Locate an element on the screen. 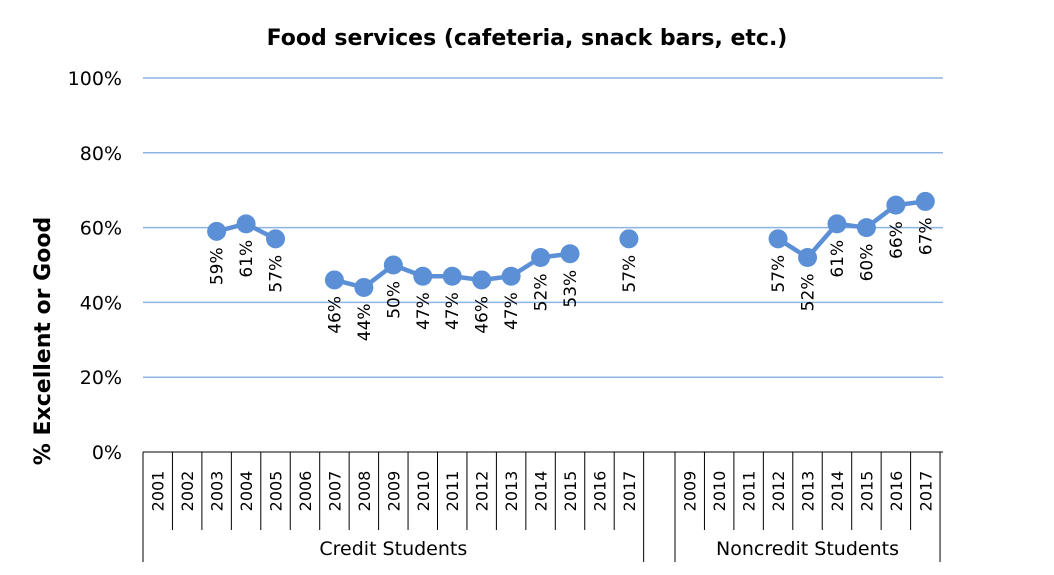 This screenshot has width=1054, height=575. x-tick-label: 2008 is located at coordinates (364, 491).